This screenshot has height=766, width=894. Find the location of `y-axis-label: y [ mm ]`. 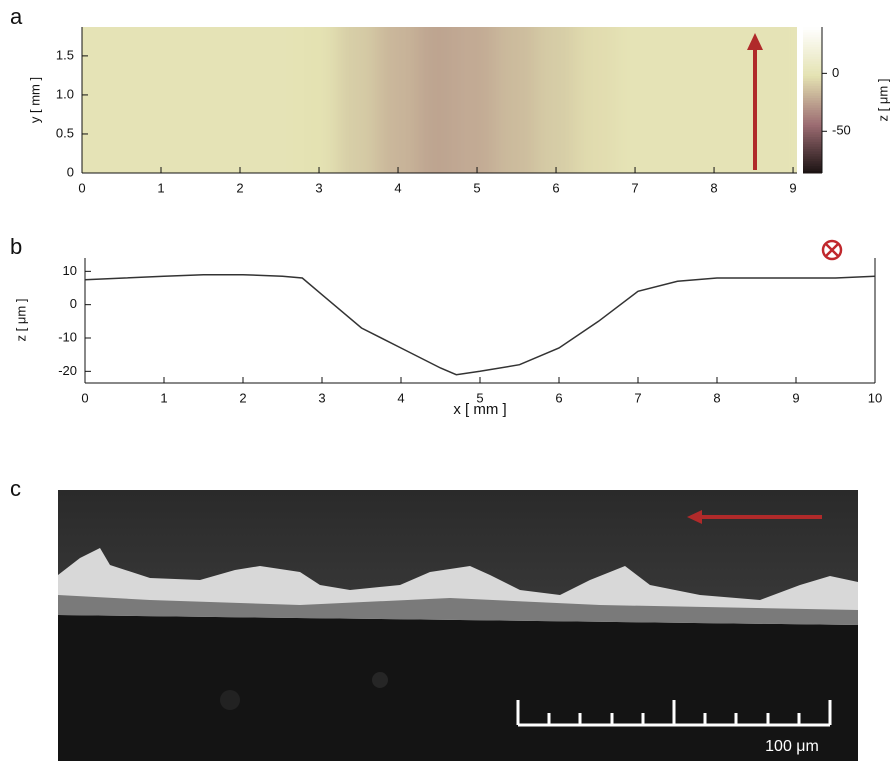

y-axis-label: y [ mm ] is located at coordinates (34, 100).